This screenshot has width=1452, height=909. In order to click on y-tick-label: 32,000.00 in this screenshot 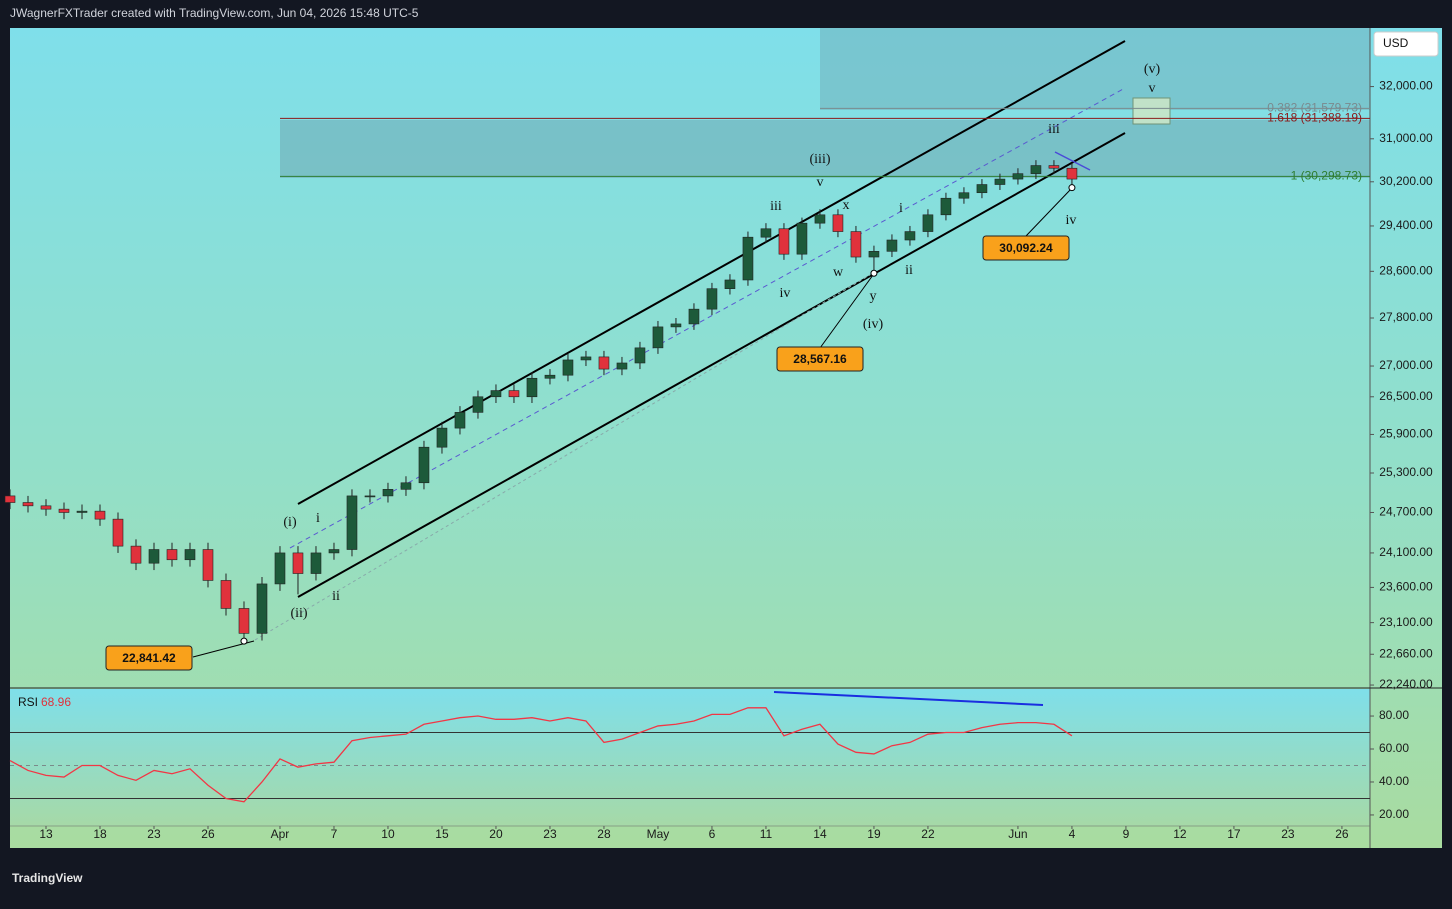, I will do `click(1406, 86)`.